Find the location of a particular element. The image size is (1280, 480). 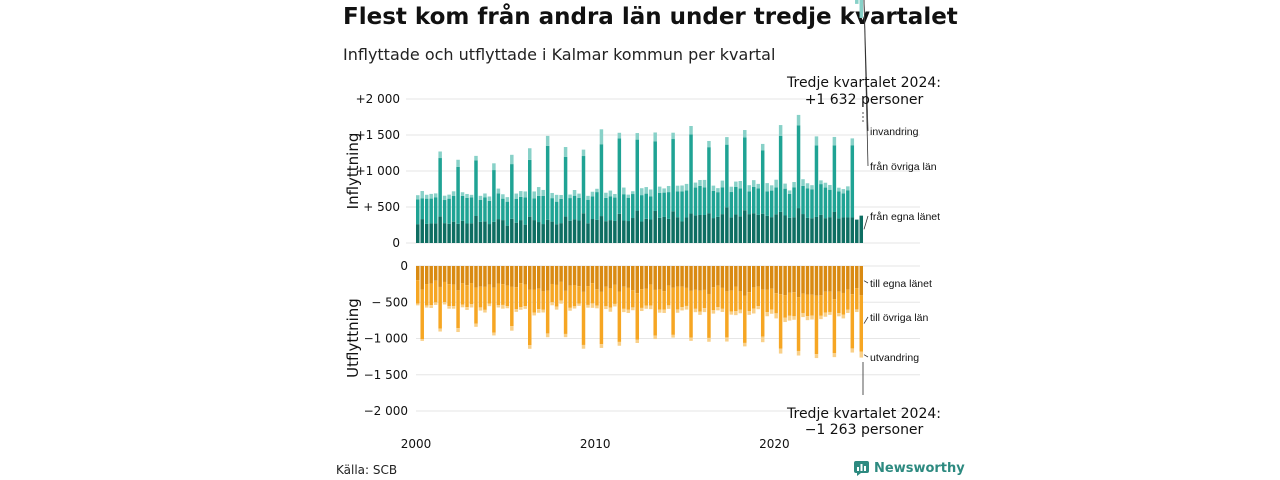

series-label-connector is located at coordinates (866, 282).